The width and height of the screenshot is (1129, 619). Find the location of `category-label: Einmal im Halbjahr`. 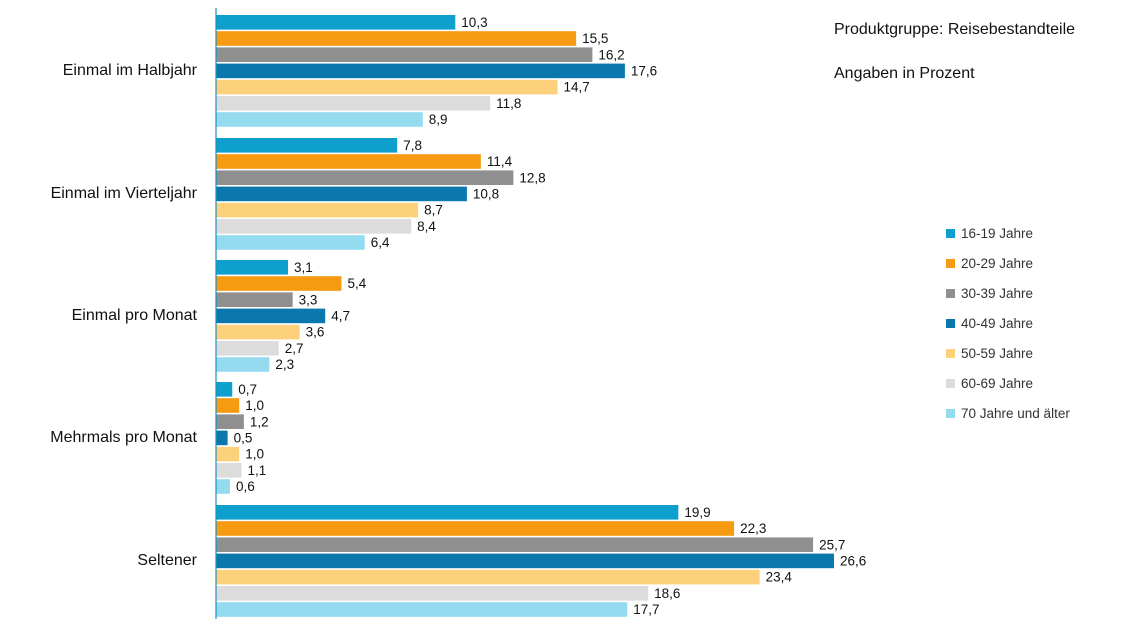

category-label: Einmal im Halbjahr is located at coordinates (130, 70).